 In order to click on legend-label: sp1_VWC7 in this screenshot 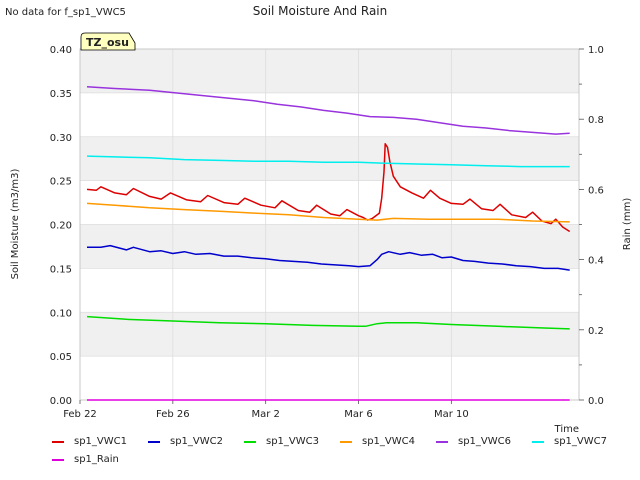, I will do `click(580, 441)`.